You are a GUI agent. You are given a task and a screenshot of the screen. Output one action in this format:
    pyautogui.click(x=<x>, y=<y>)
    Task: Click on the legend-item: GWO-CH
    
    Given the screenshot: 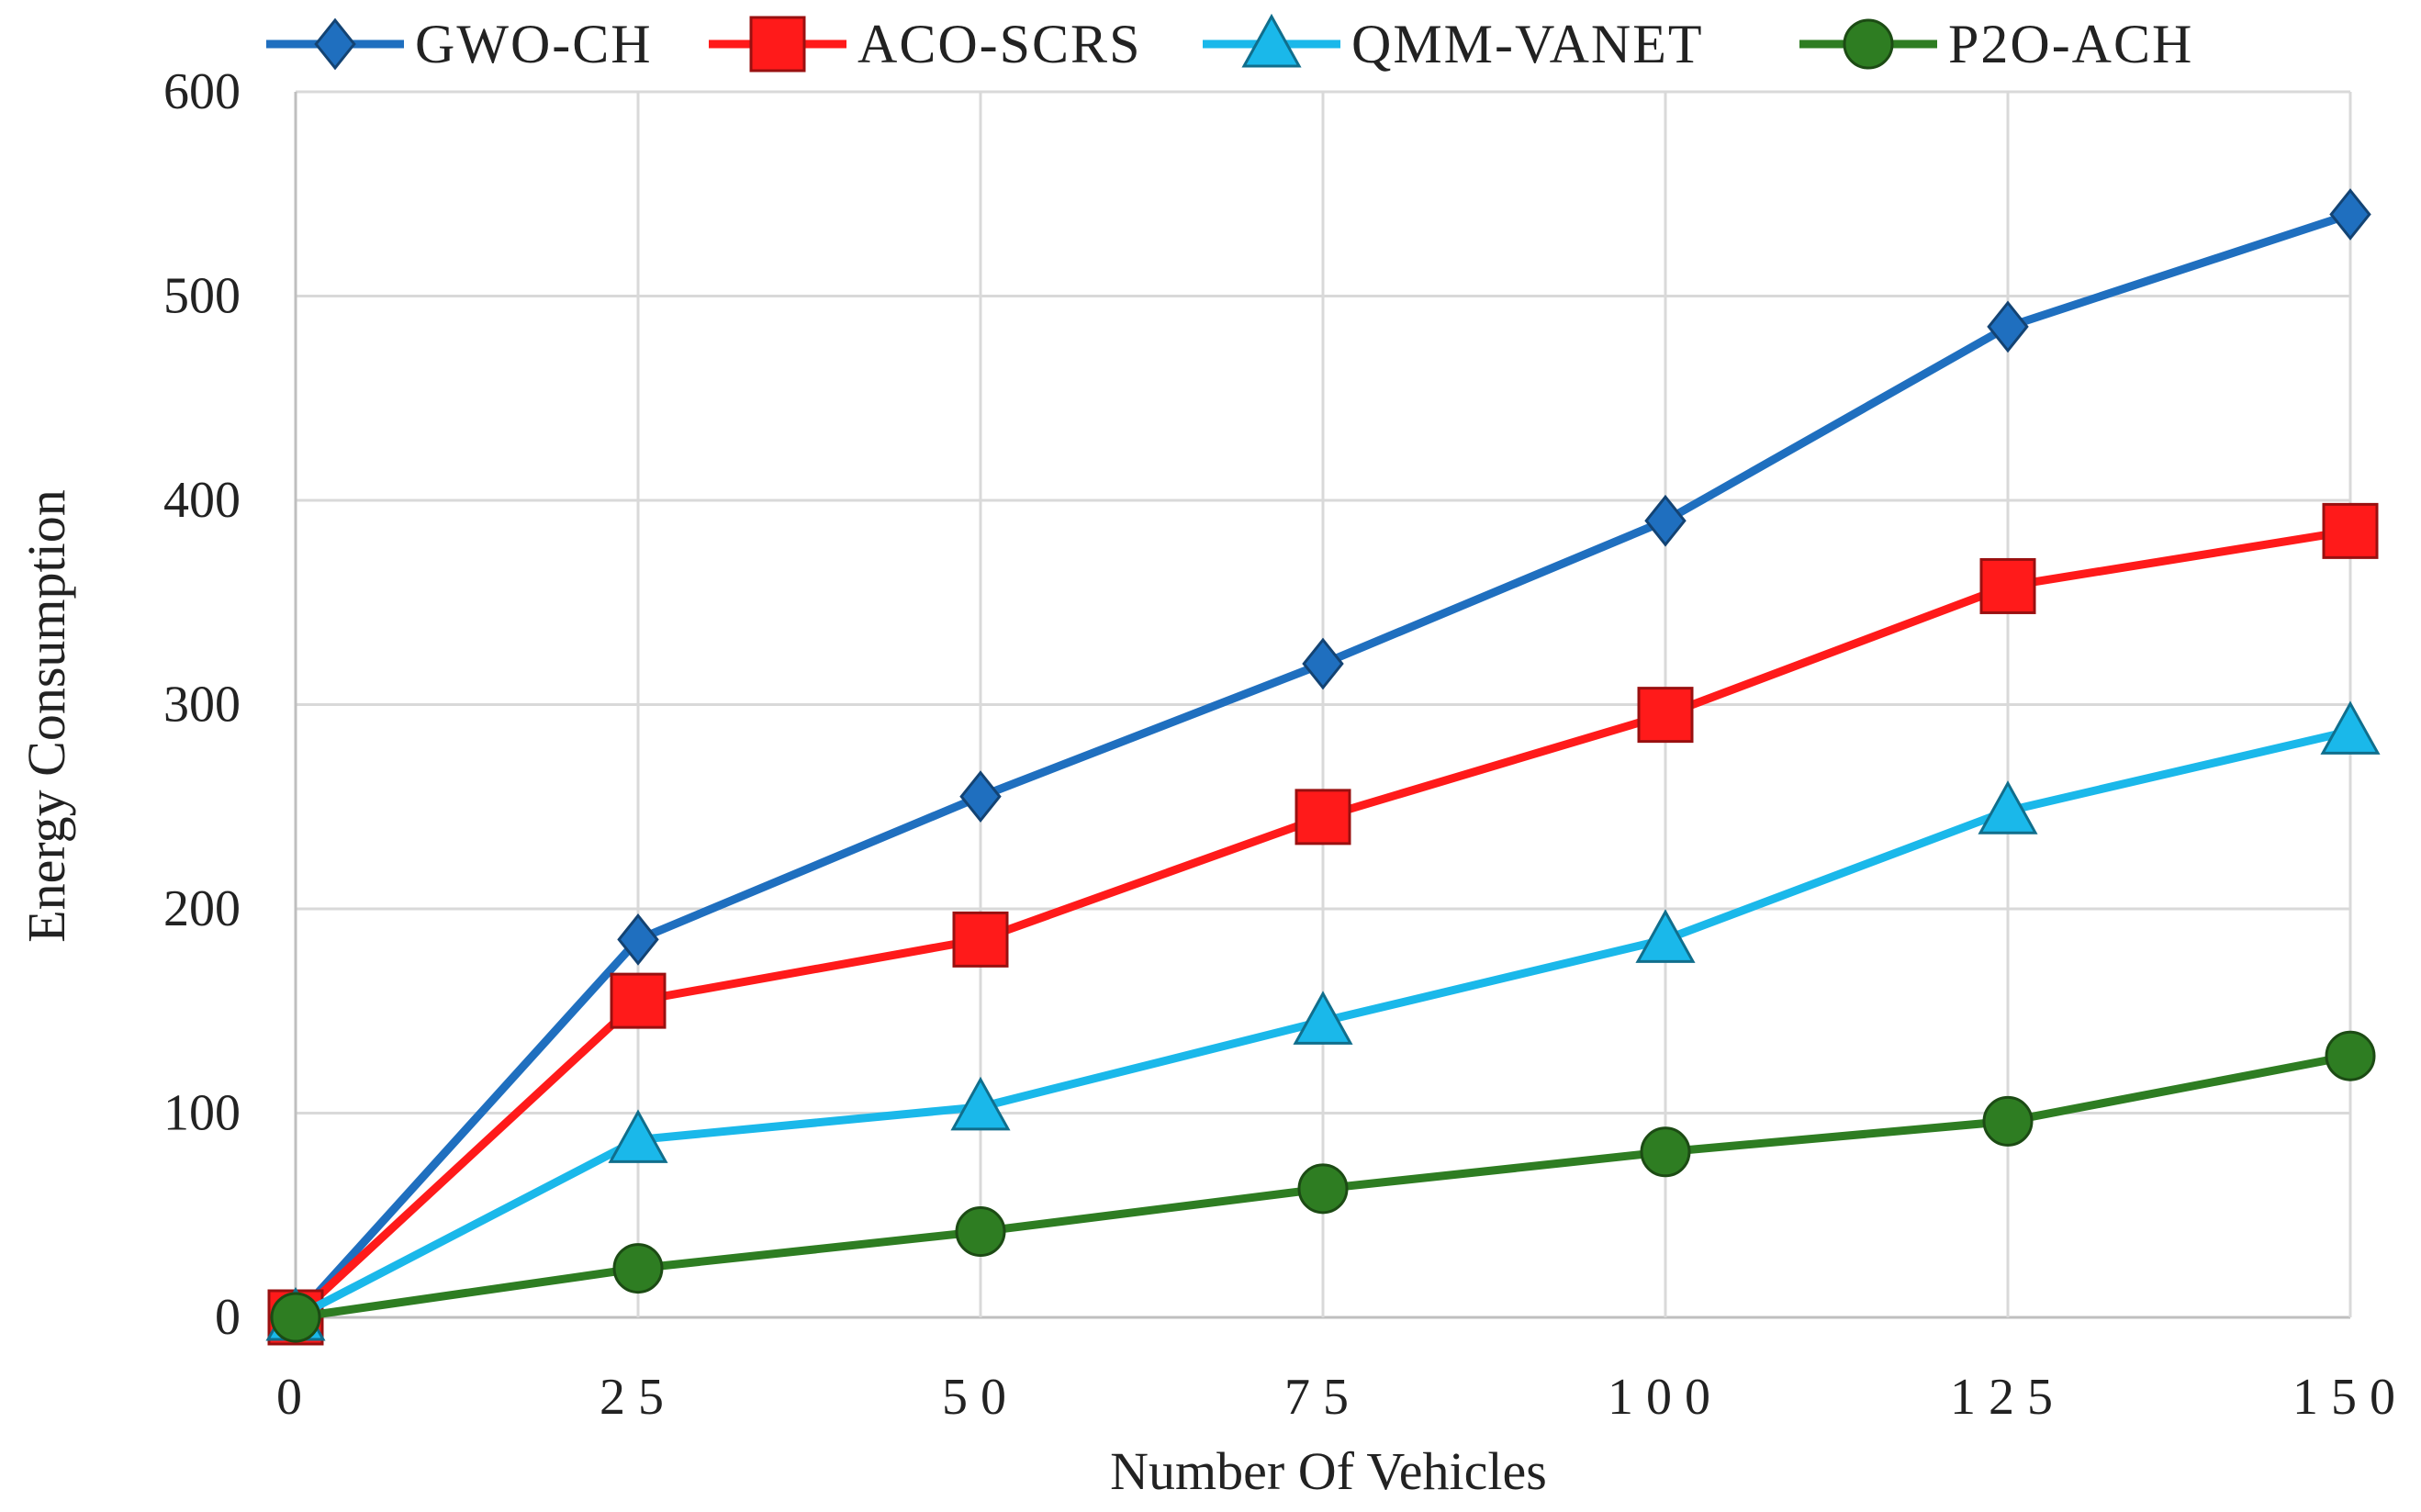 What is the action you would take?
    pyautogui.click(x=460, y=44)
    